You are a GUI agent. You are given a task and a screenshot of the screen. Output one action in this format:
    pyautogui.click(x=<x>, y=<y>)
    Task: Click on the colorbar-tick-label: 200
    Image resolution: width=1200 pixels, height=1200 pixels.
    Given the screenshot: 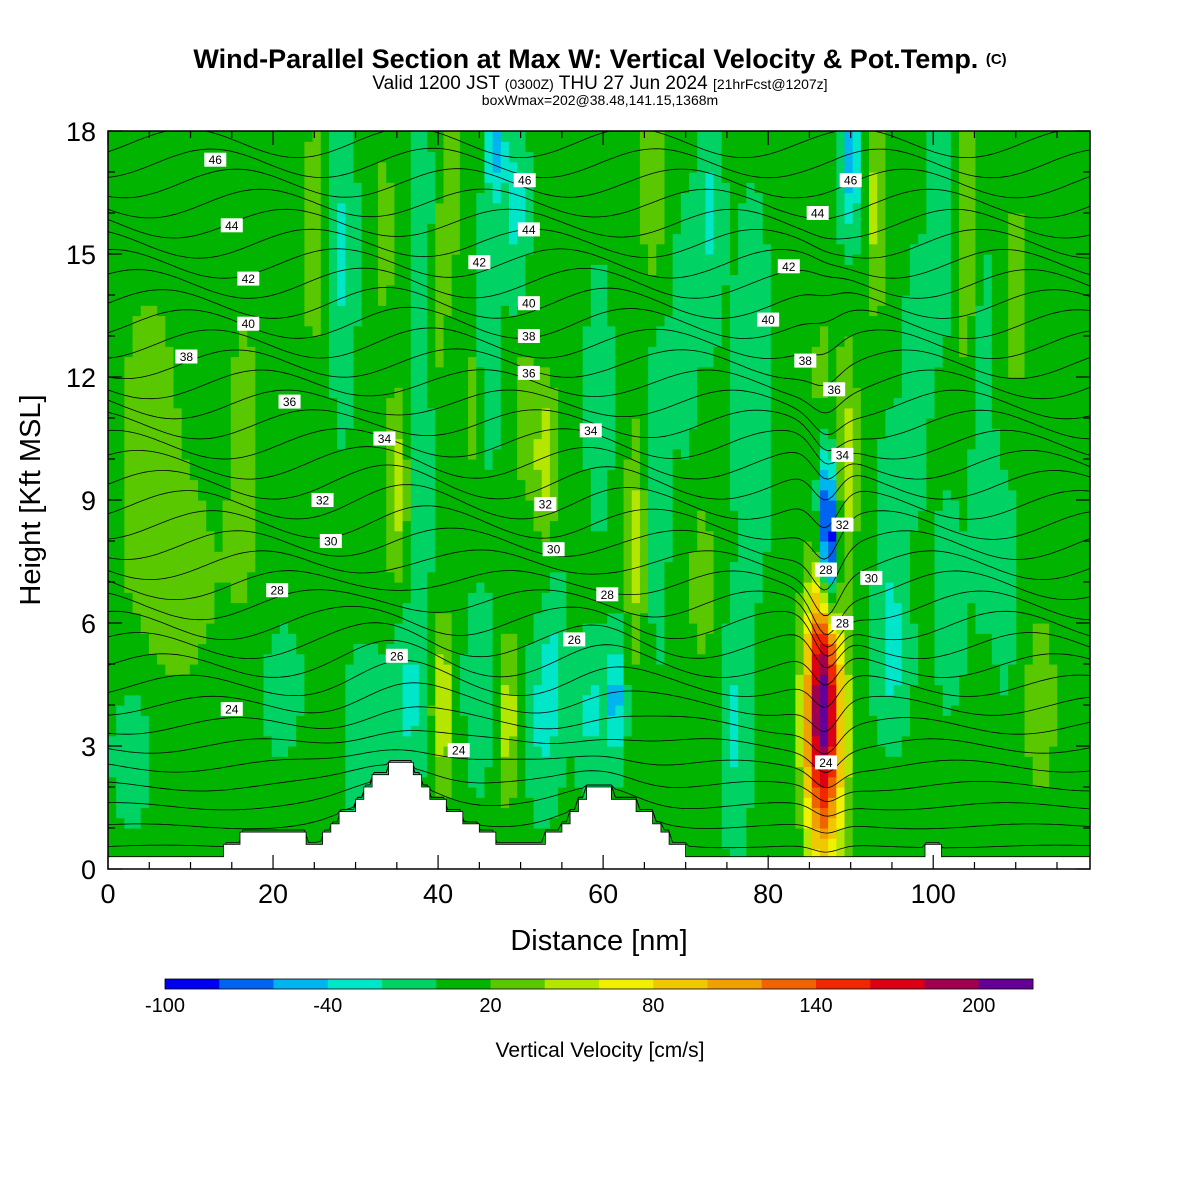 What is the action you would take?
    pyautogui.click(x=978, y=1006)
    